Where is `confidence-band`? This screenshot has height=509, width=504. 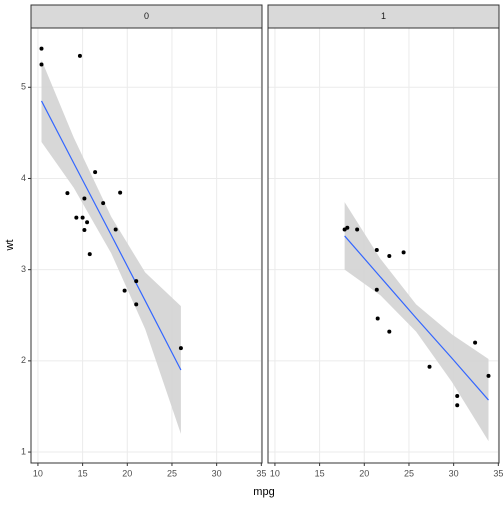
confidence-band is located at coordinates (416, 322).